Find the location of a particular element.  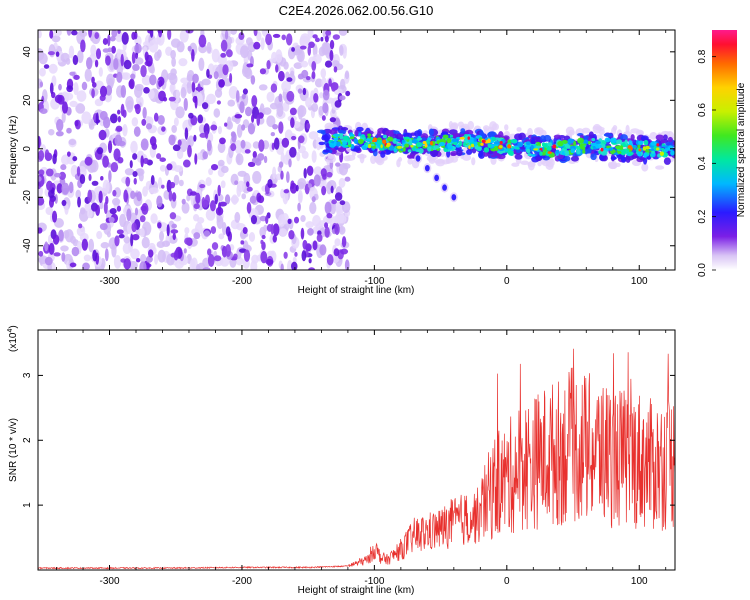

echo-mark is located at coordinates (437, 178).